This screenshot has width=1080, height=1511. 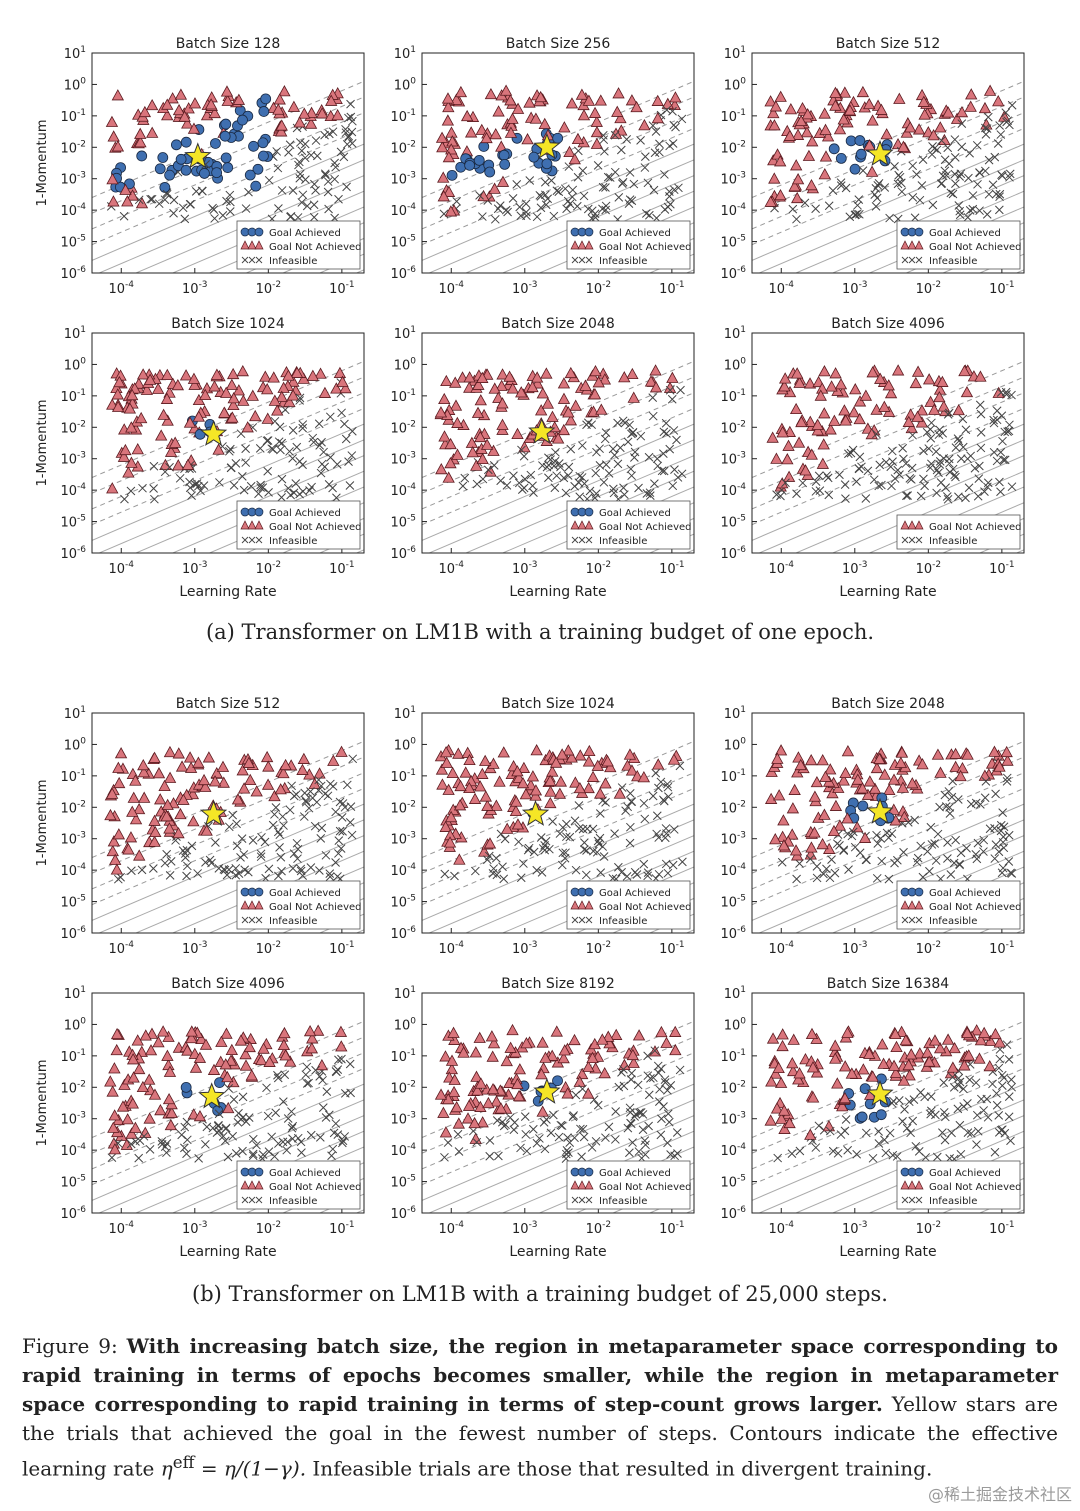 I want to click on x-tick-label: 10⁻⁴, so click(x=121, y=568).